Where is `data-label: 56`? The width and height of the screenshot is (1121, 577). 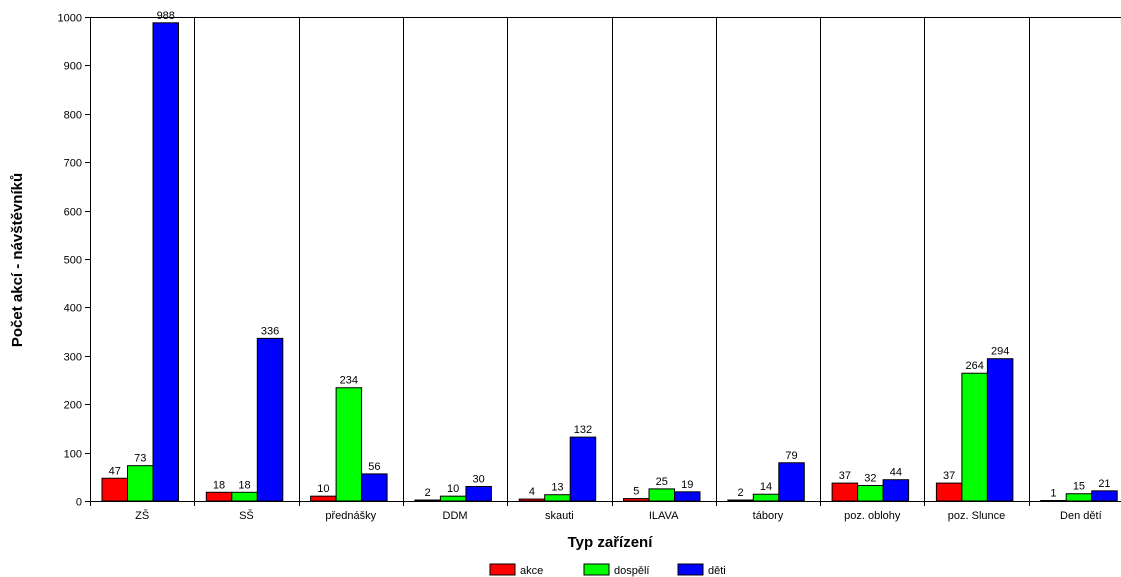
data-label: 56 is located at coordinates (374, 467).